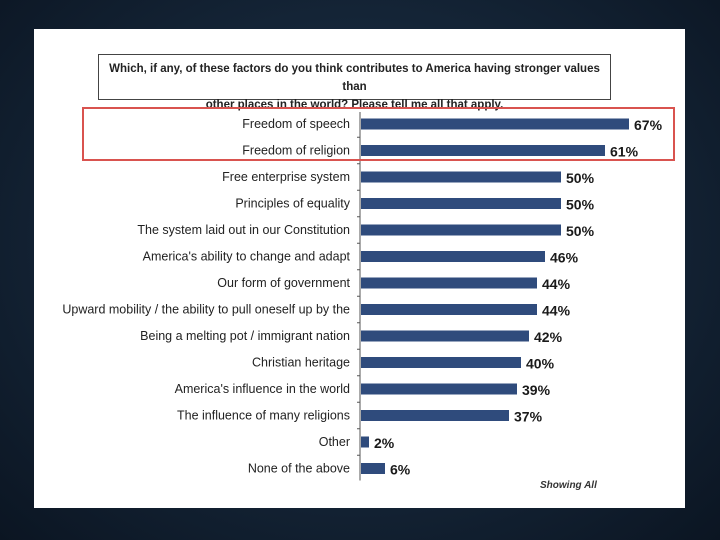  Describe the element at coordinates (334, 442) in the screenshot. I see `category-label: Other` at that location.